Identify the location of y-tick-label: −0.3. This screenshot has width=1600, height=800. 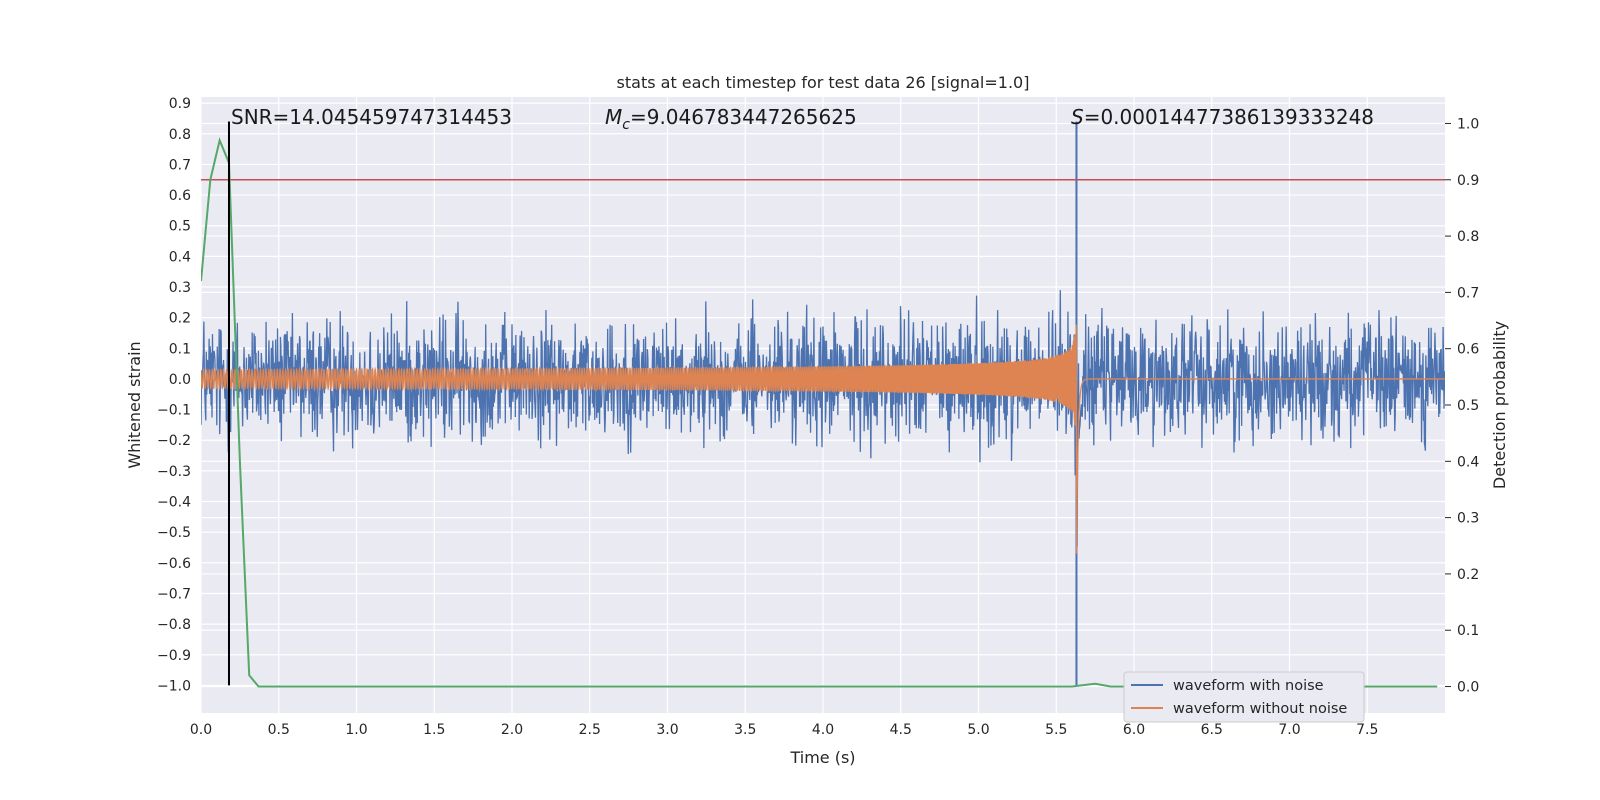
(174, 472).